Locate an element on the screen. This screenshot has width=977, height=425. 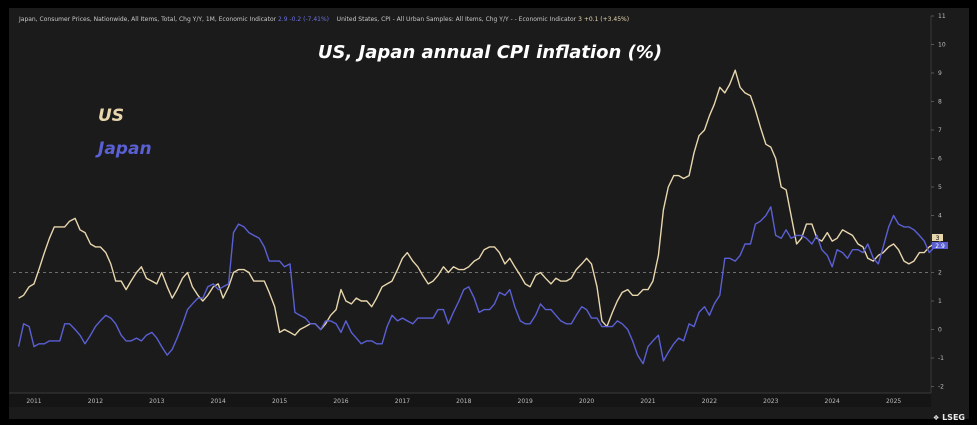
y-tick-label: 9 is located at coordinates (940, 73).